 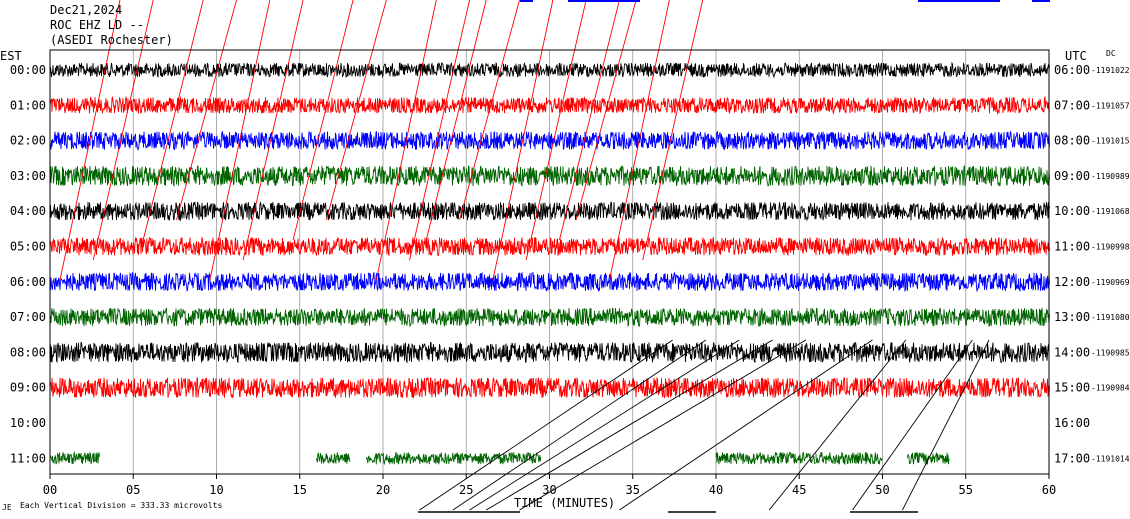 I want to click on x-axis-title: TIME (MINUTES), so click(x=565, y=503).